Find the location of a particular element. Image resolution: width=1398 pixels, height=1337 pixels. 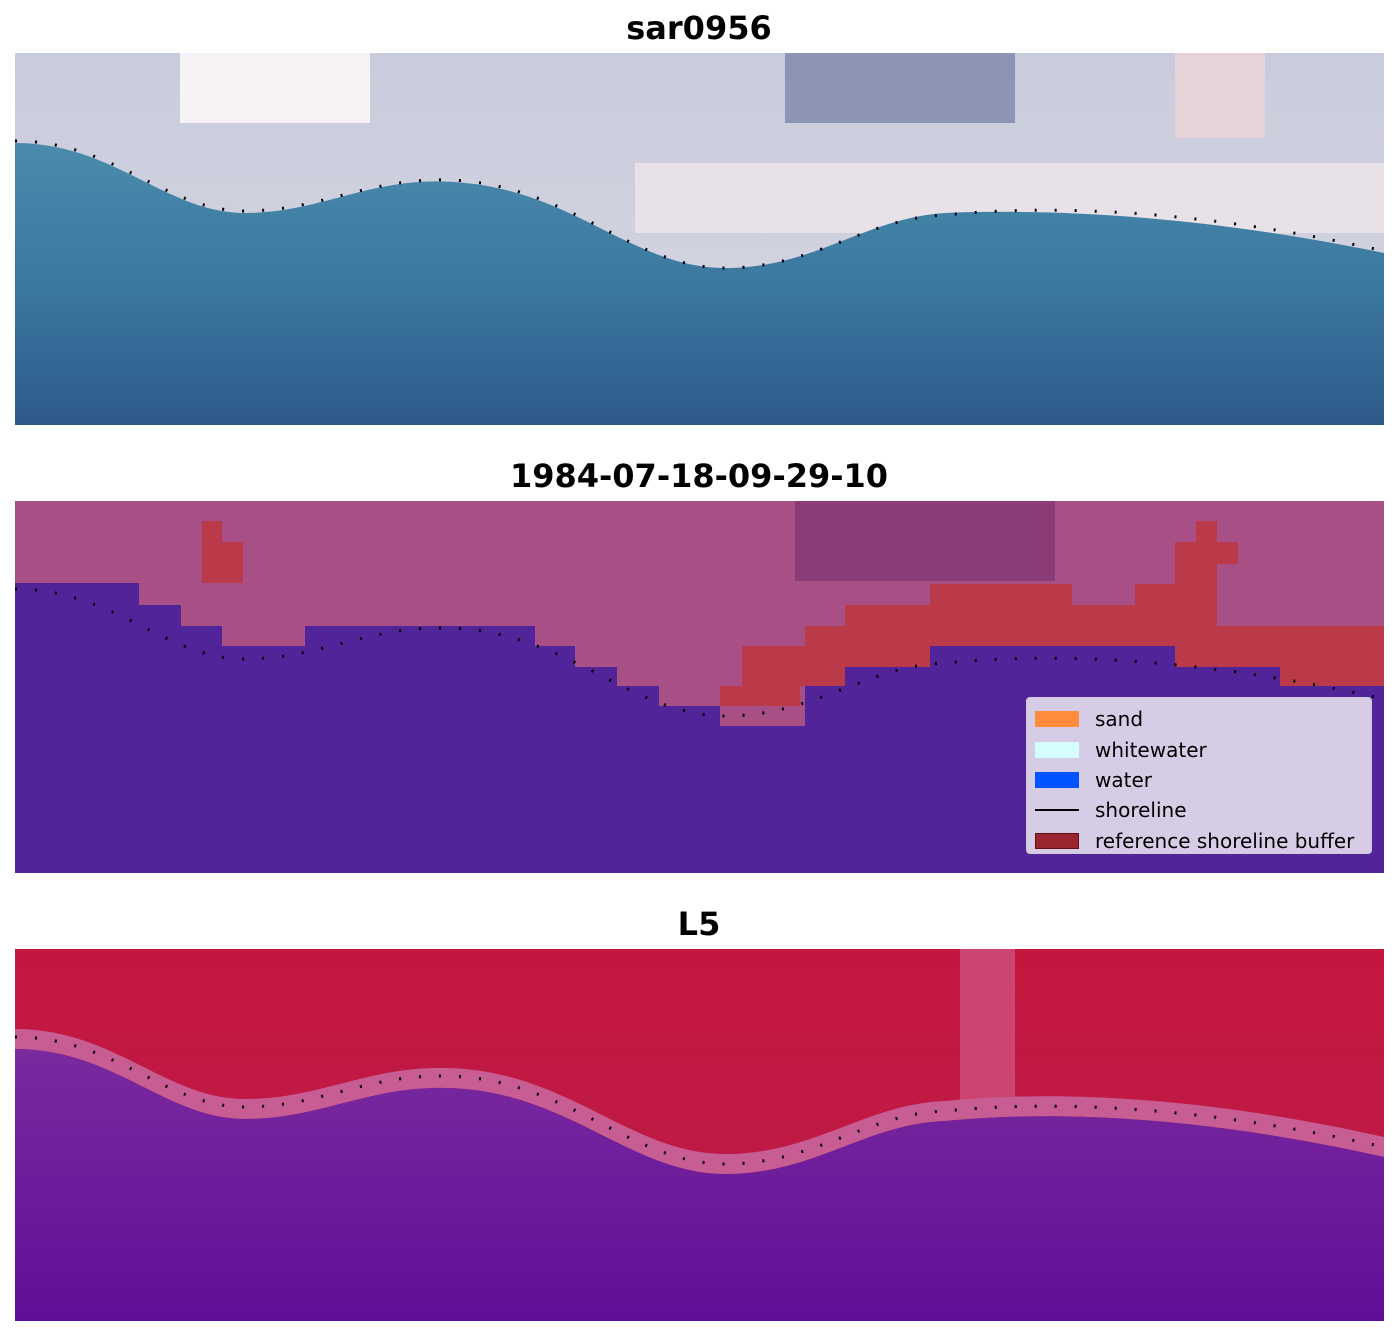

legend-label: whitewater is located at coordinates (1151, 749).